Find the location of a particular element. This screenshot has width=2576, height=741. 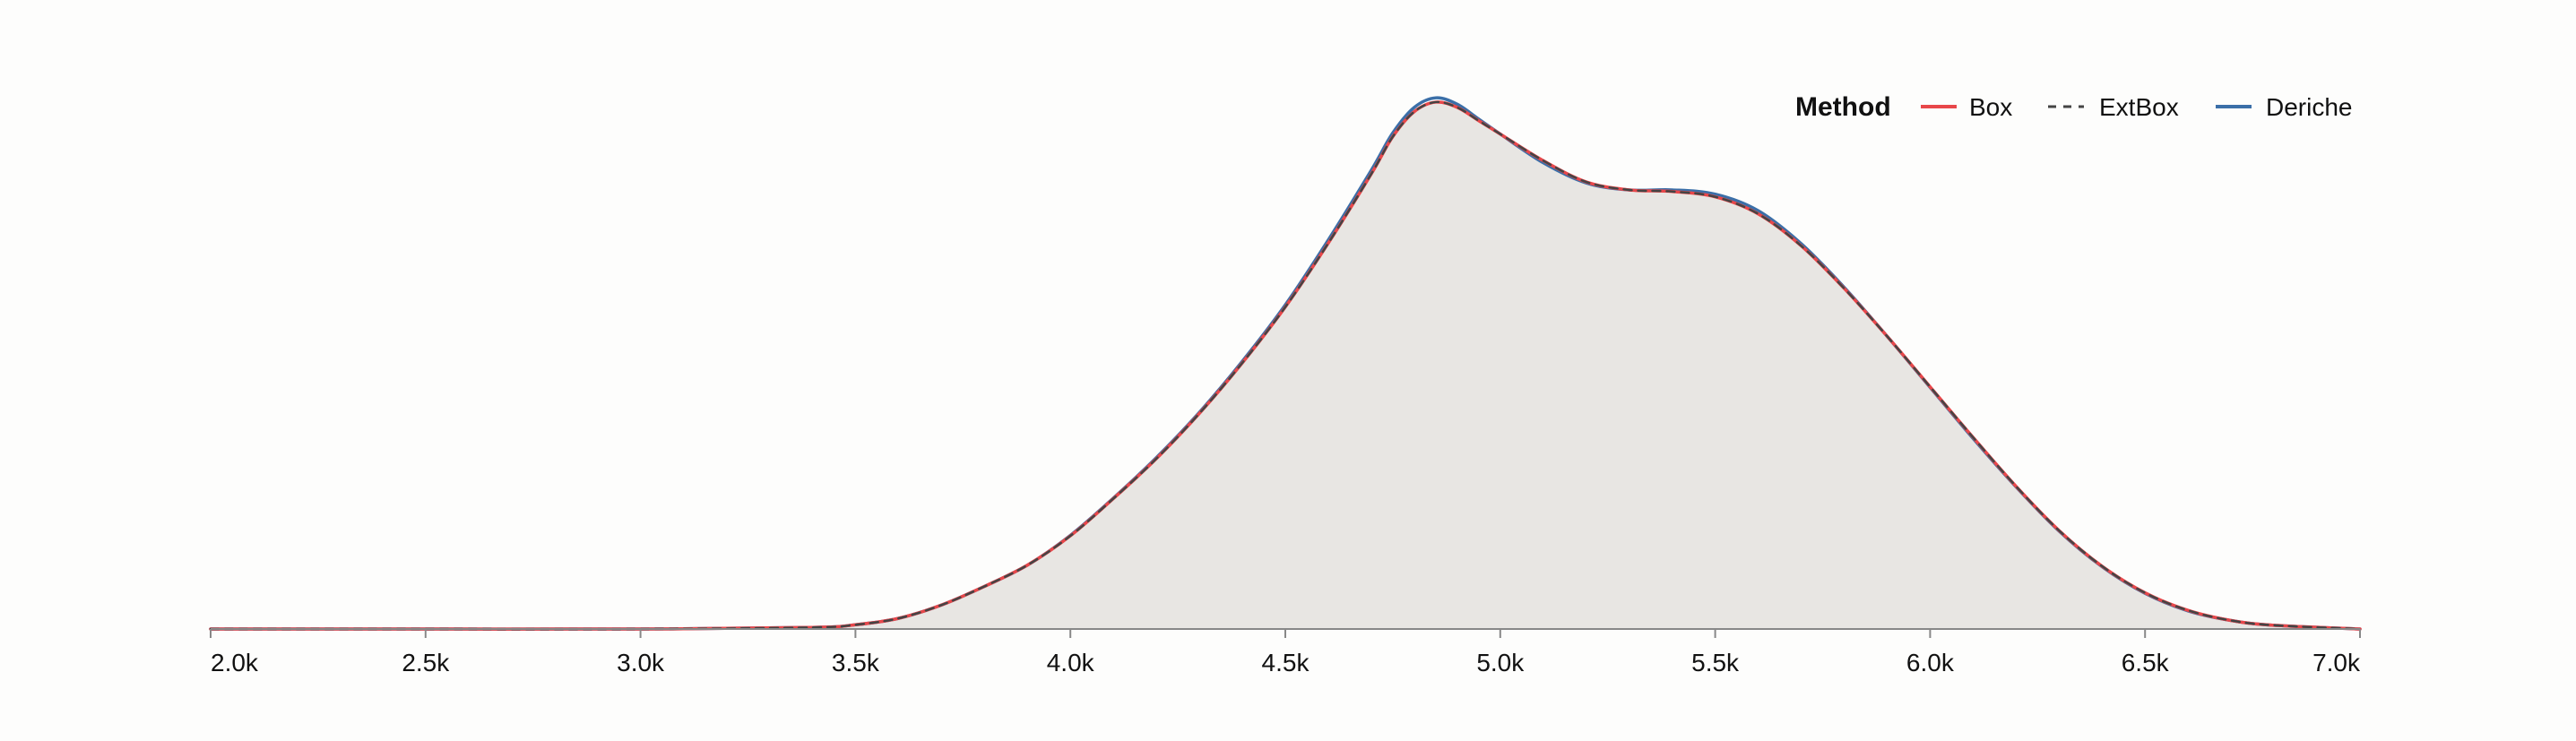

x-tick-label: 2.0k is located at coordinates (235, 662).